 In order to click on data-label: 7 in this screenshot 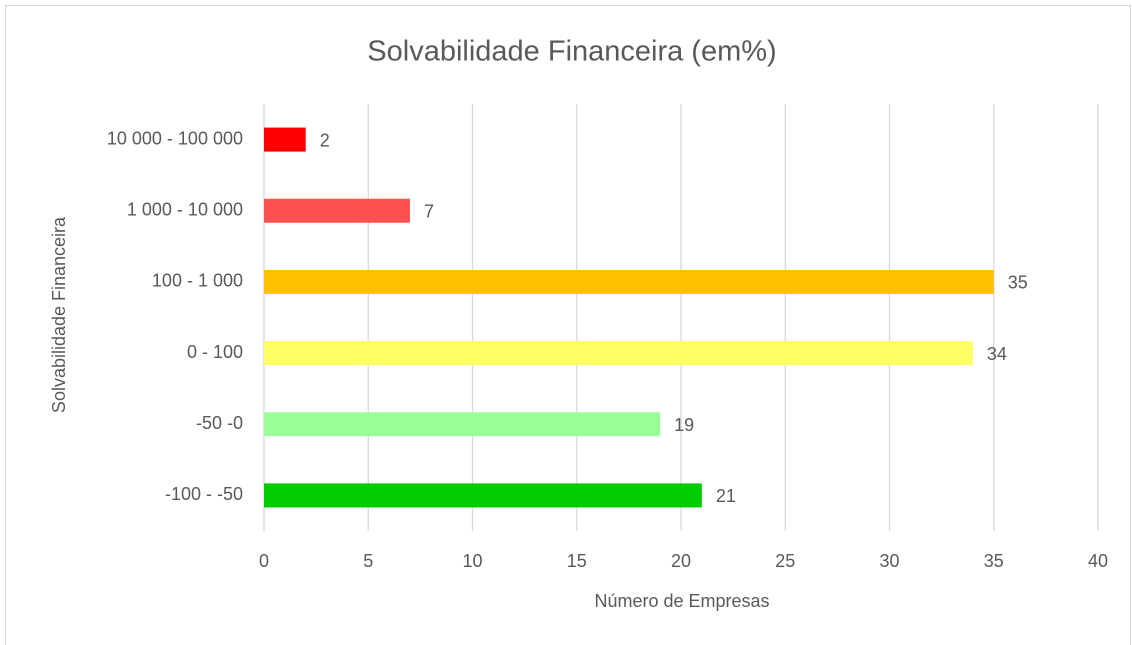, I will do `click(429, 212)`.